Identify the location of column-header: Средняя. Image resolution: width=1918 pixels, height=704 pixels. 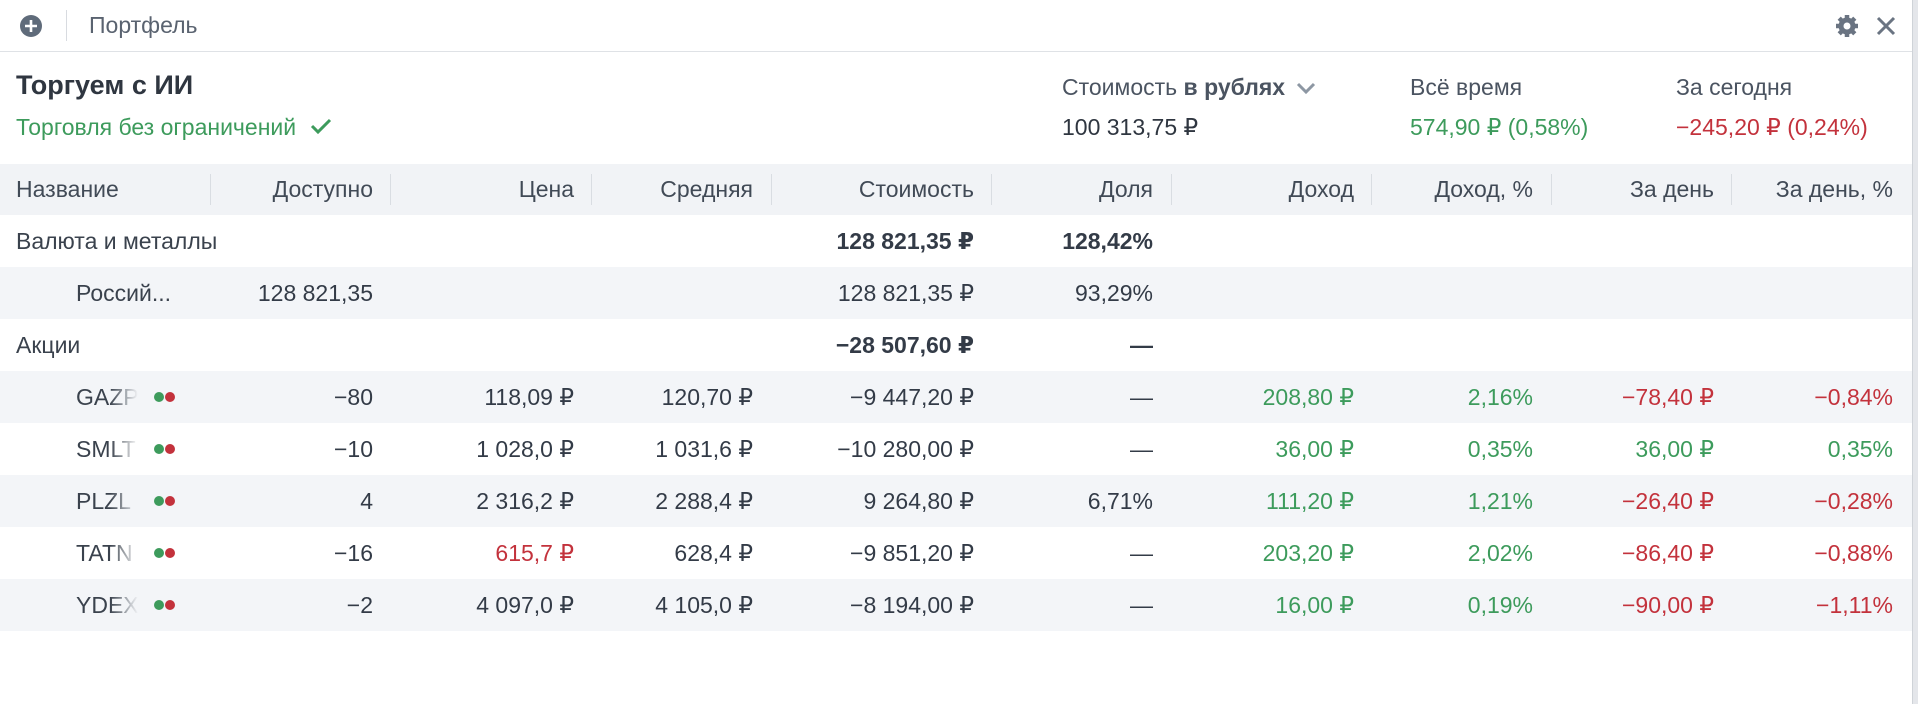
(706, 189).